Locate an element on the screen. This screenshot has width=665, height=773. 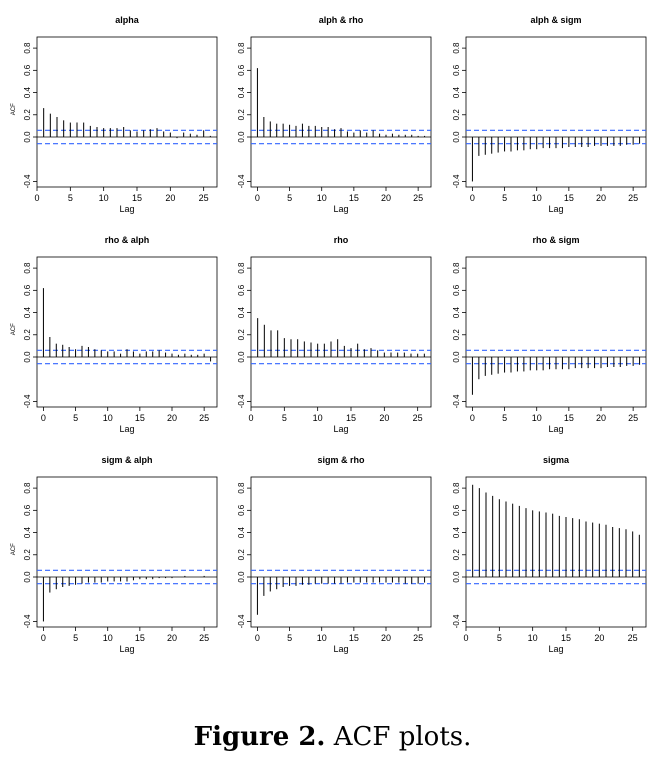
panel-title: sigma is located at coordinates (556, 460).